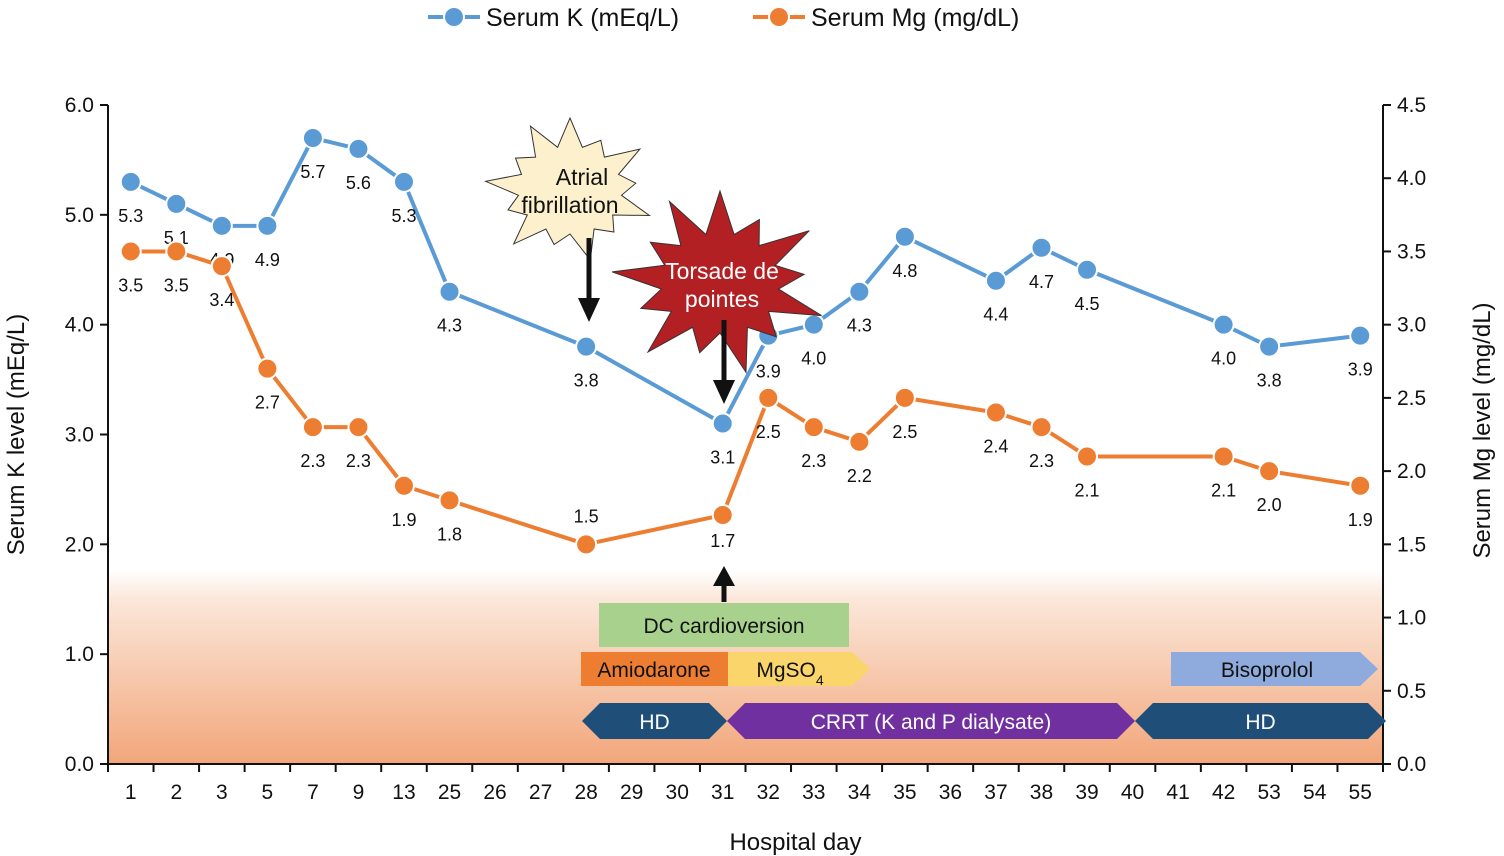 The height and width of the screenshot is (856, 1504). Describe the element at coordinates (359, 792) in the screenshot. I see `x-tick-label: 9` at that location.